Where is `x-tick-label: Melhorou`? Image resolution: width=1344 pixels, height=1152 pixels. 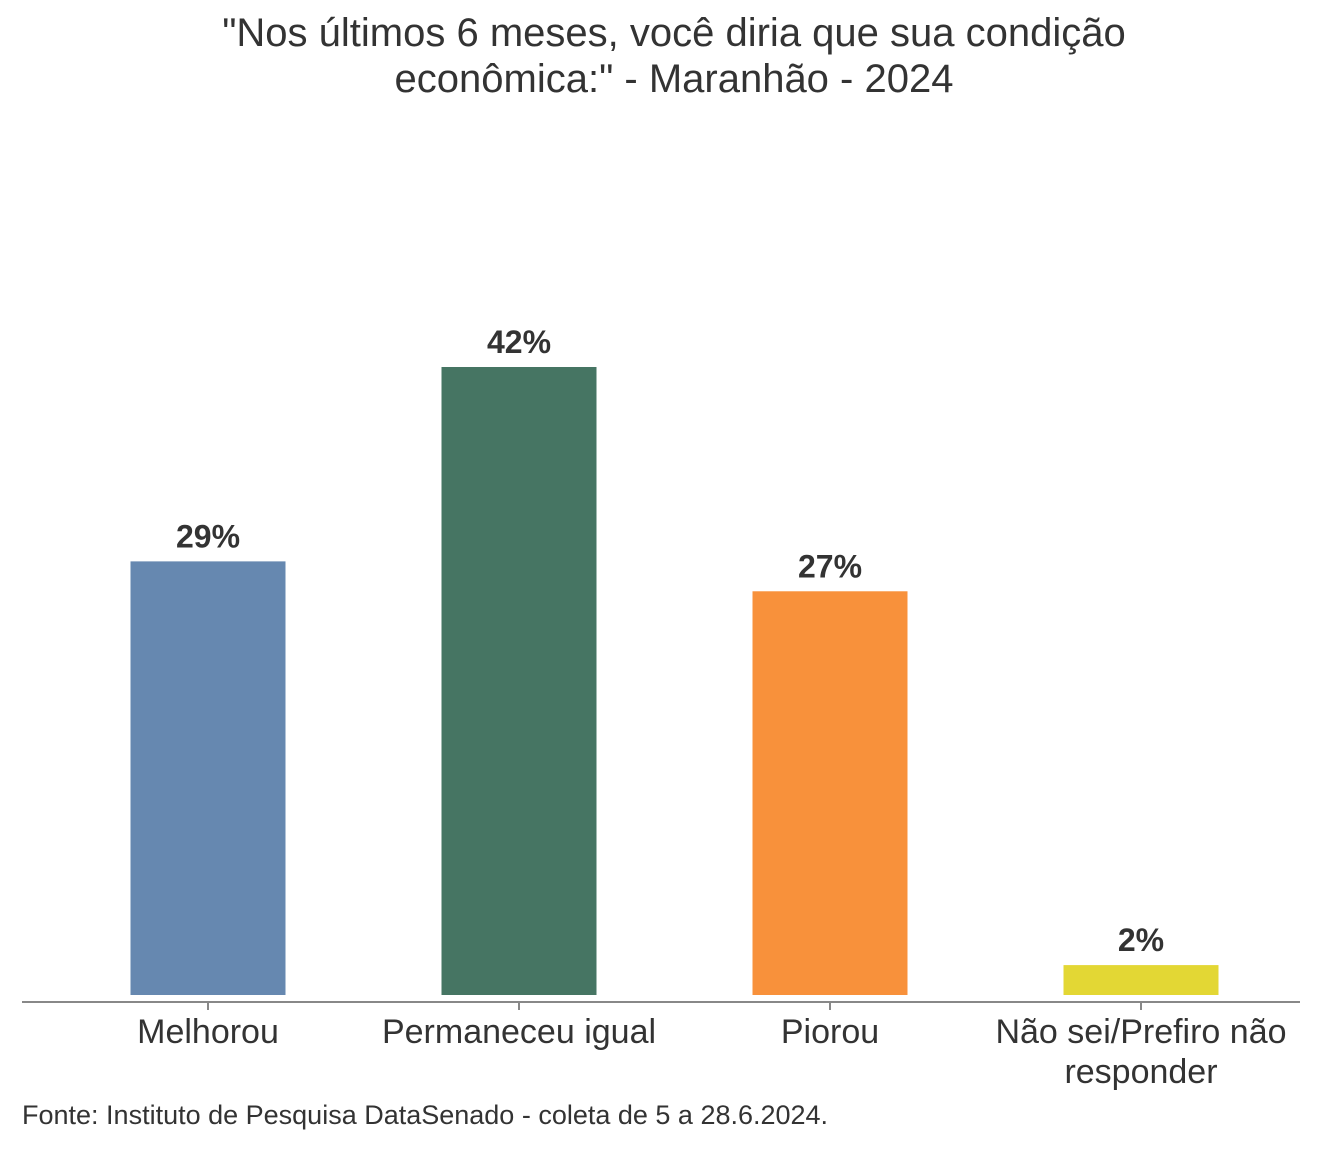
x-tick-label: Melhorou is located at coordinates (208, 1032).